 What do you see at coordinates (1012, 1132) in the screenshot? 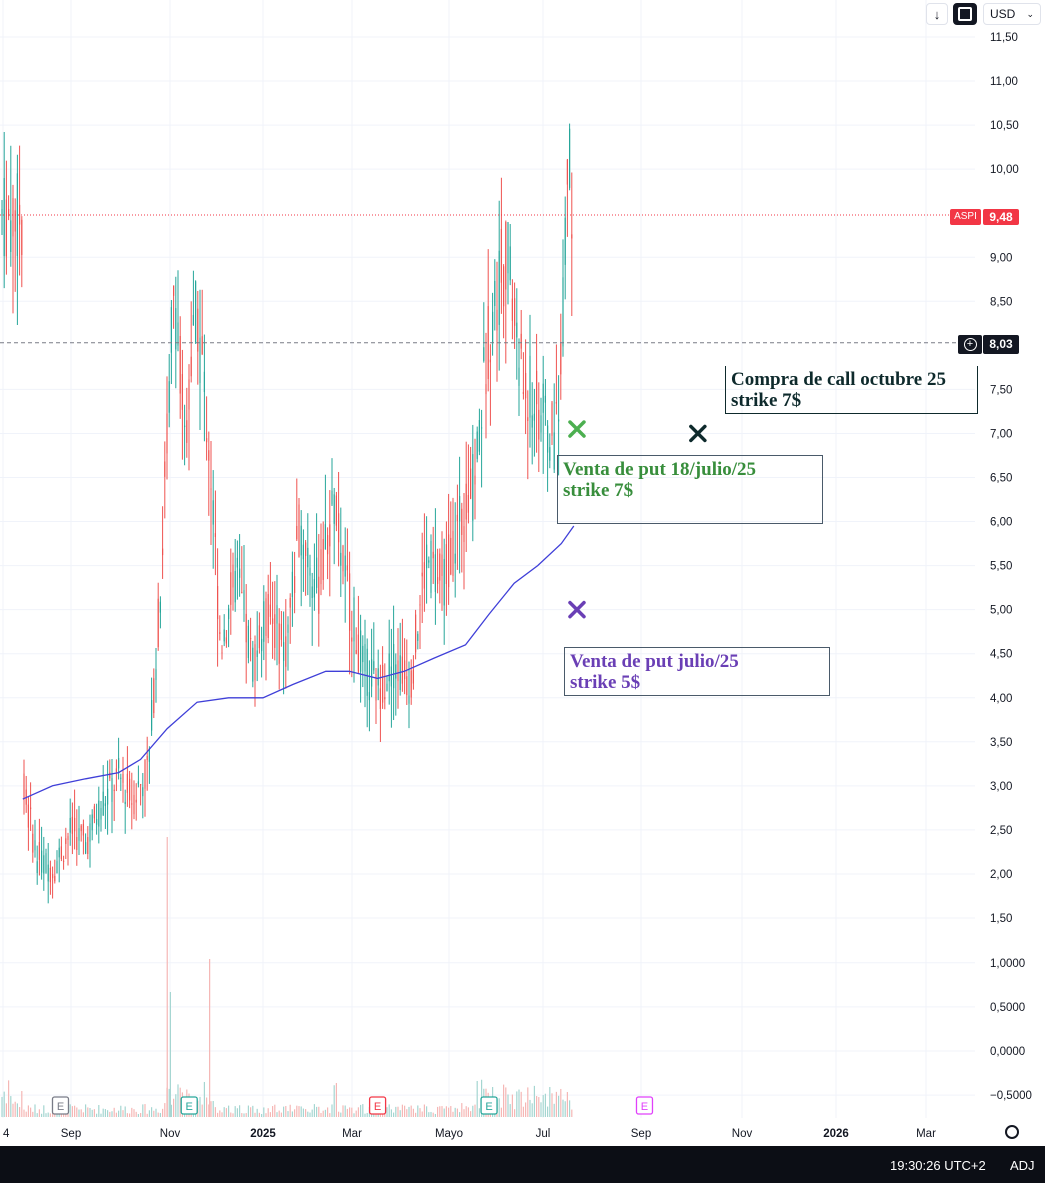
I see `chart-settings-button` at bounding box center [1012, 1132].